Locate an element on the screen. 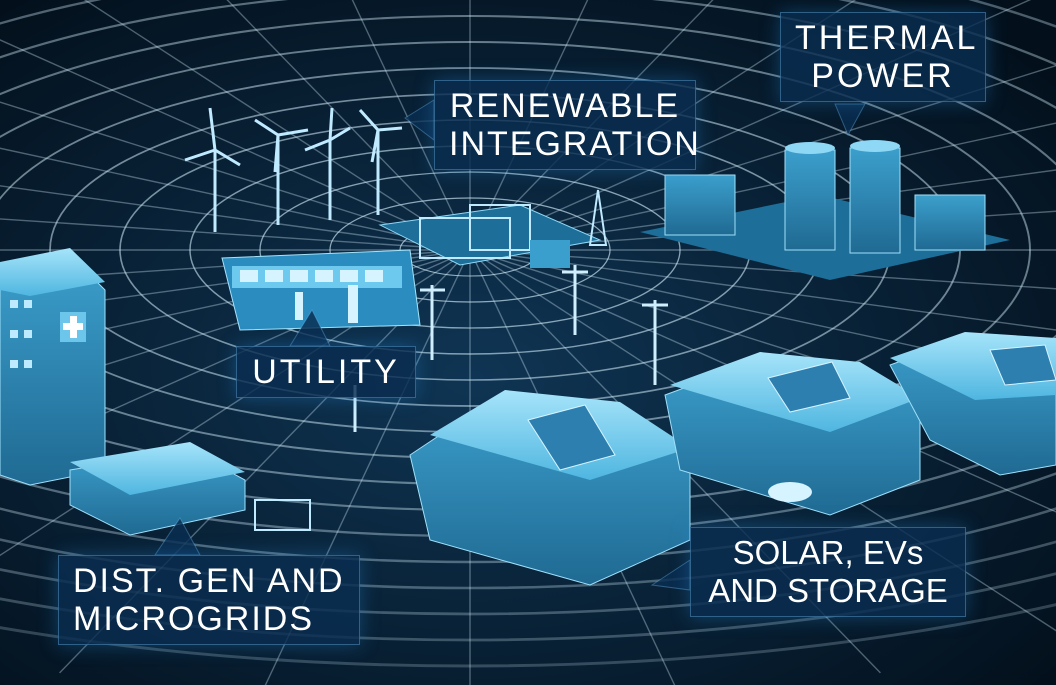  thermal-power-line-2: POWER is located at coordinates (883, 76).